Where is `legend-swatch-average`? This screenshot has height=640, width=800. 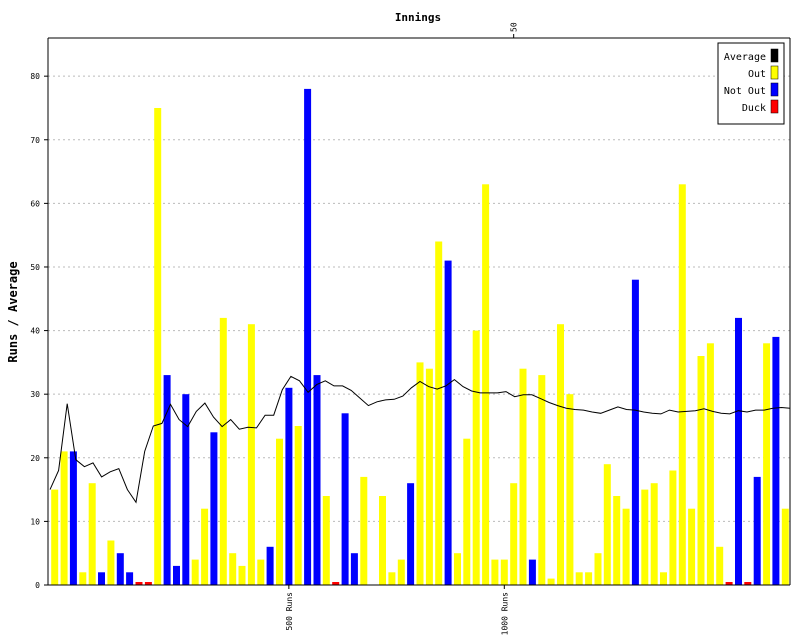
legend-swatch-average is located at coordinates (774, 55).